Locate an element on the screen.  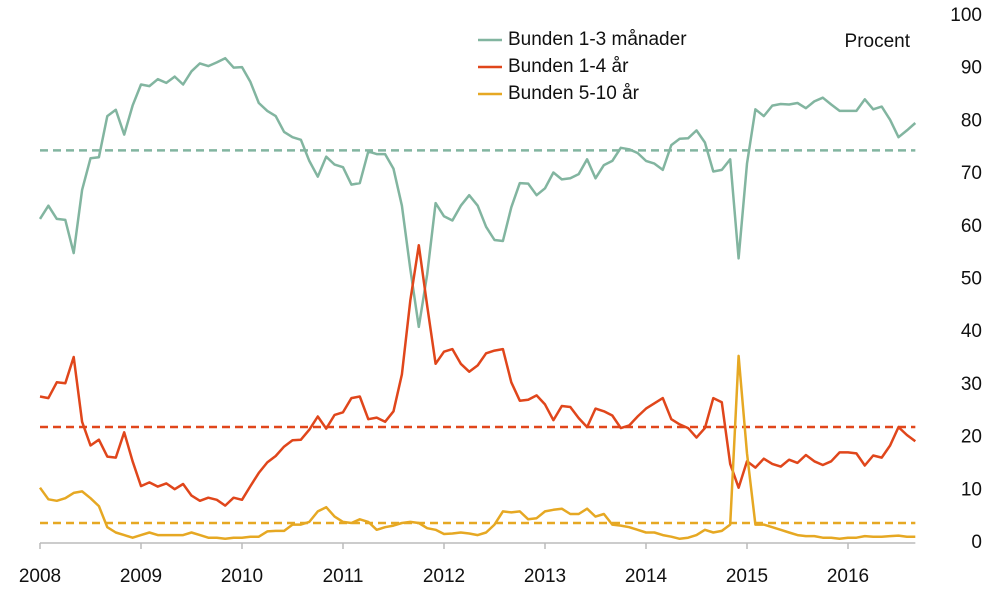
x-tick-label: 2012 is located at coordinates (444, 576).